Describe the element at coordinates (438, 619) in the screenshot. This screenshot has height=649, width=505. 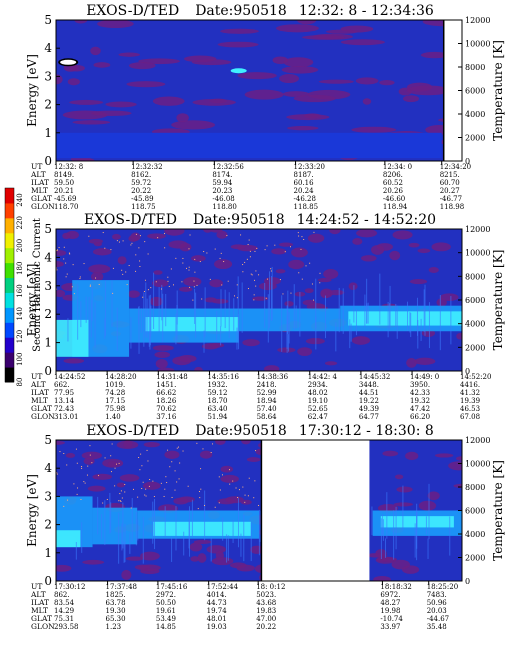
I see `table-cell: -44.67` at that location.